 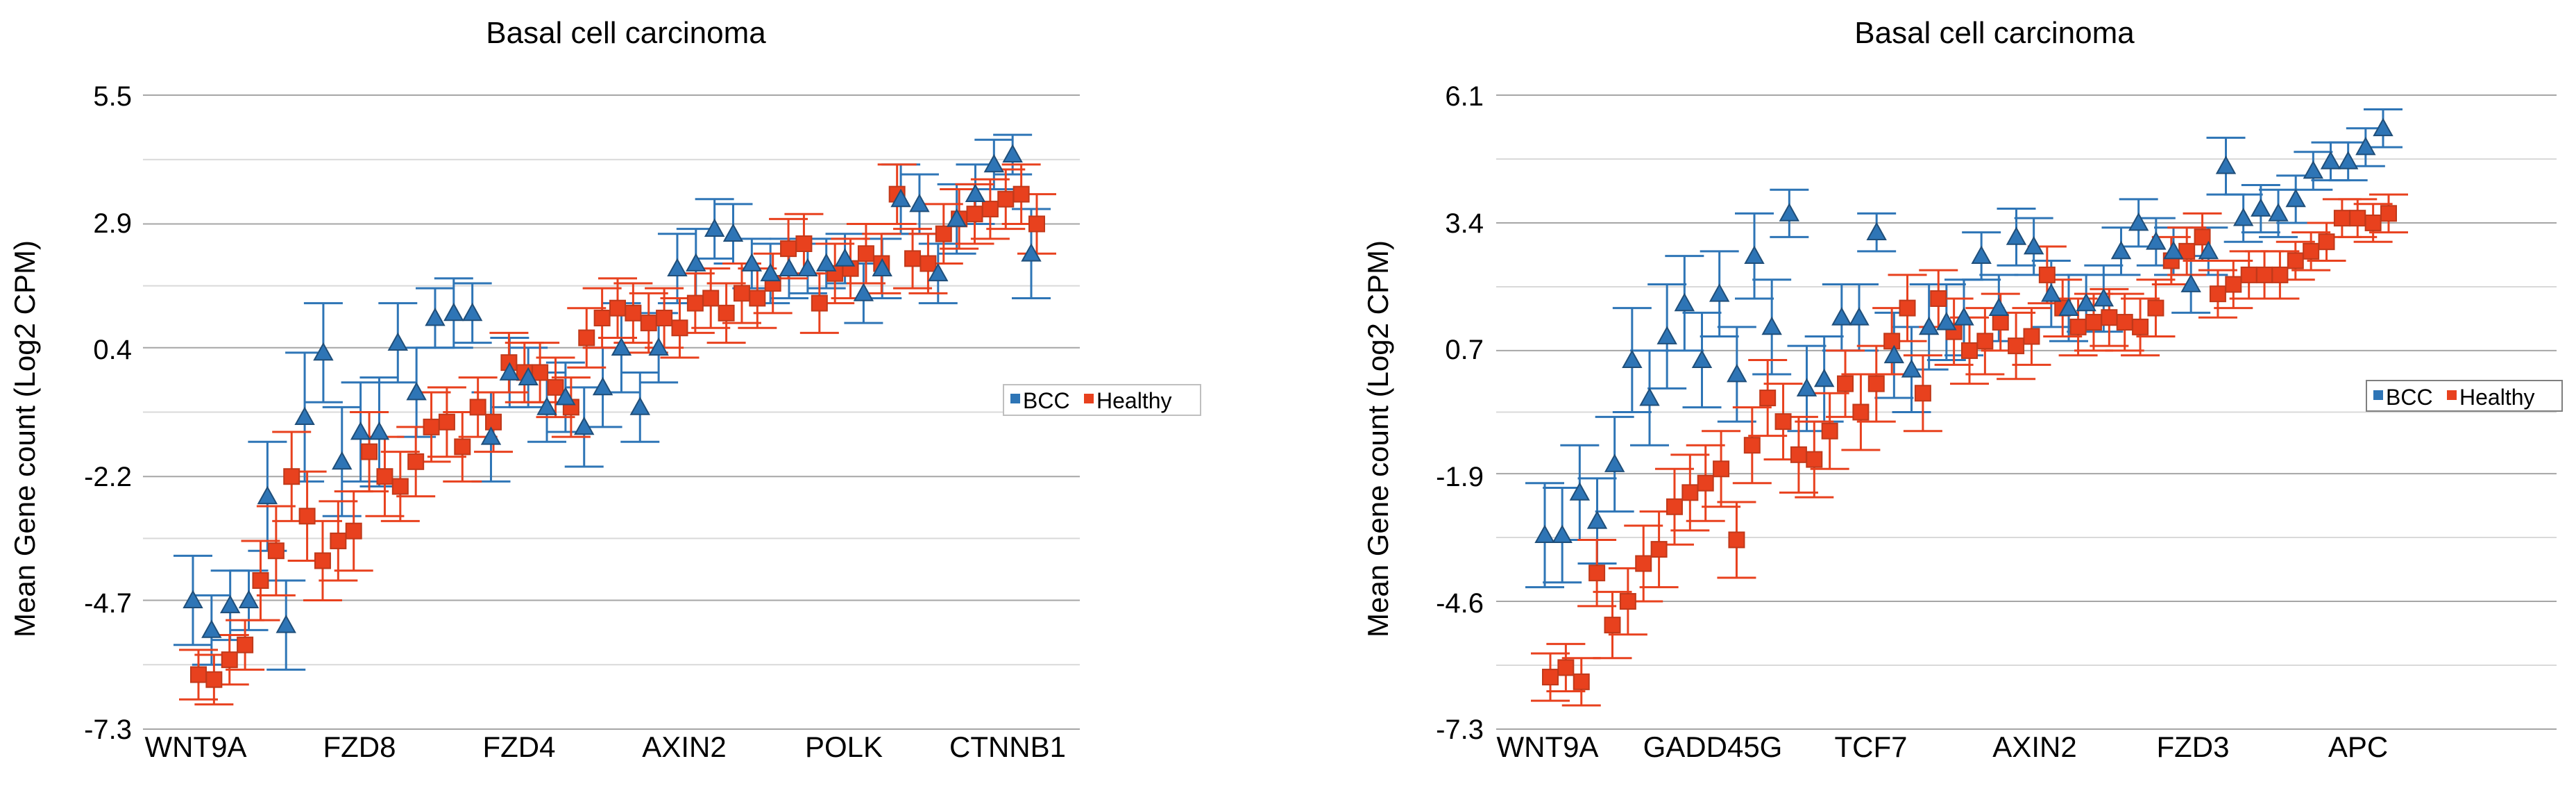 I want to click on legend-label-healthy: Healthy, so click(x=2497, y=398).